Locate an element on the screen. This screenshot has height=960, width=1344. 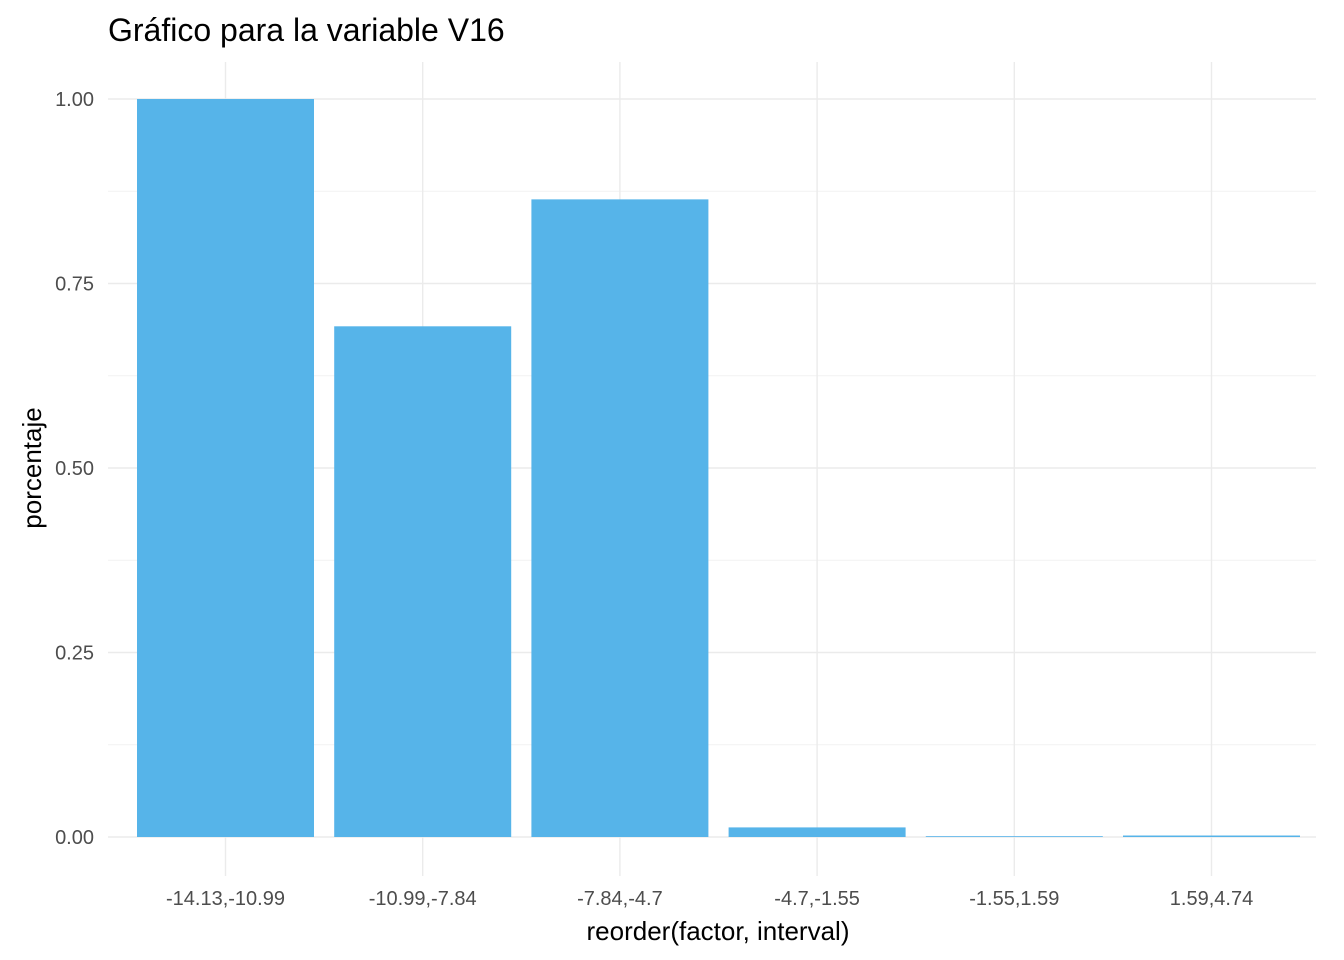
y-axis-ticks: 0.00 0.25 0.50 0.75 1.00 is located at coordinates (74, 469).